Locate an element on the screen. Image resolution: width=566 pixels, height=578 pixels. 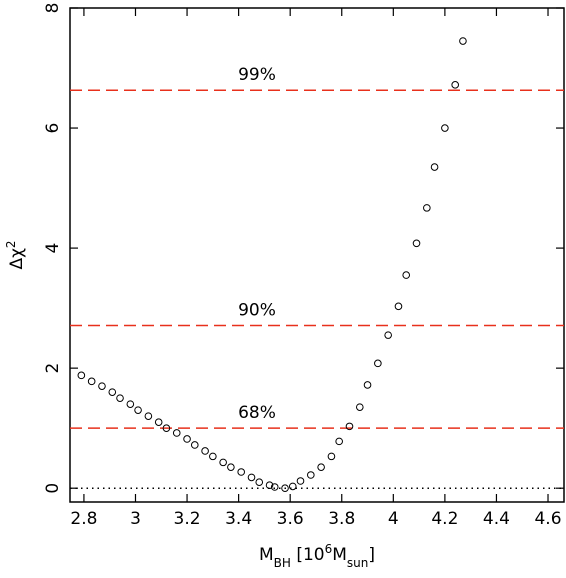
y-tick-label: 0 is located at coordinates (53, 488).